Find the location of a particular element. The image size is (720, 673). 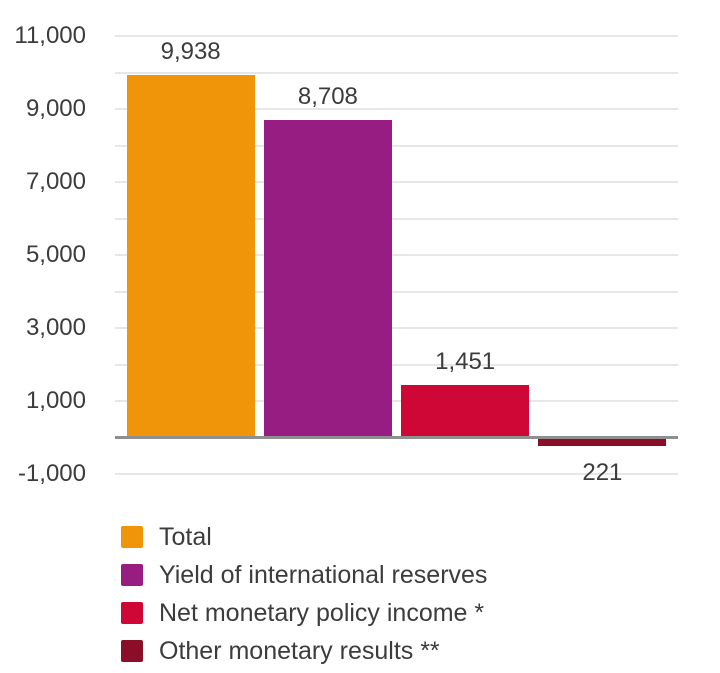

bar-value-label: 9,938 is located at coordinates (190, 51).